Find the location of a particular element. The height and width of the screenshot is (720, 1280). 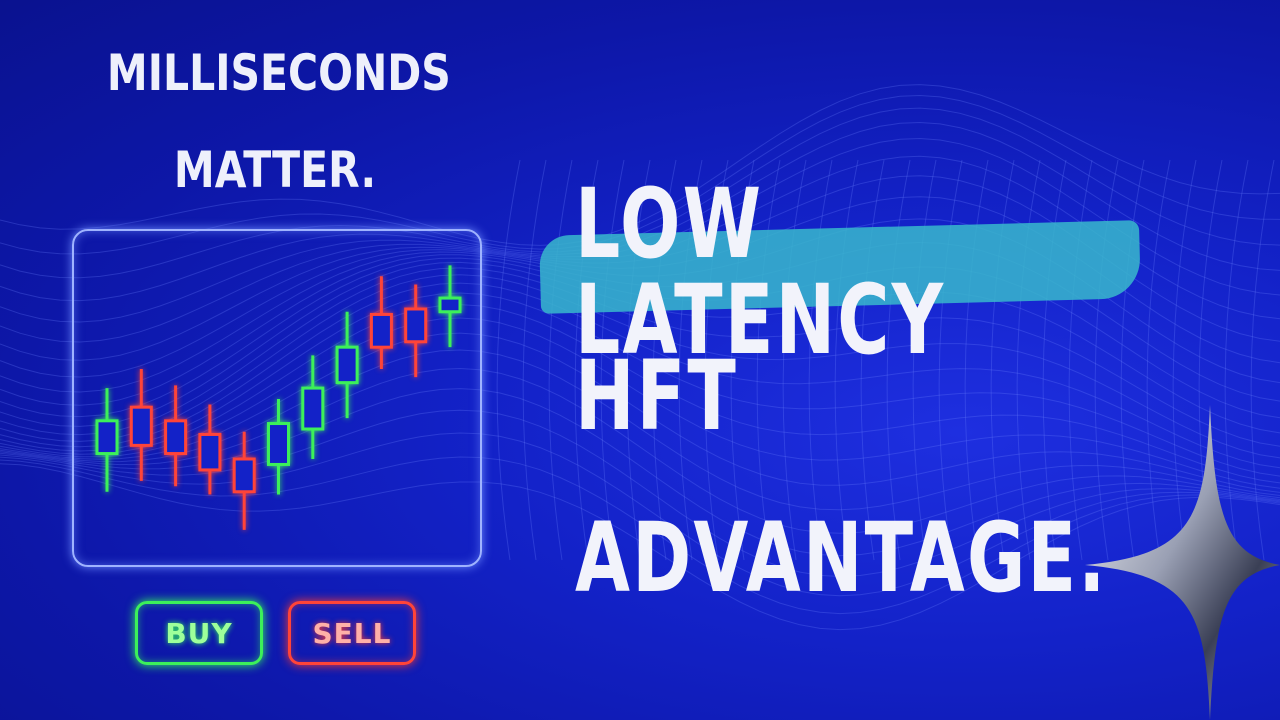

headline-line3: ADVANTAGE. is located at coordinates (841, 558).